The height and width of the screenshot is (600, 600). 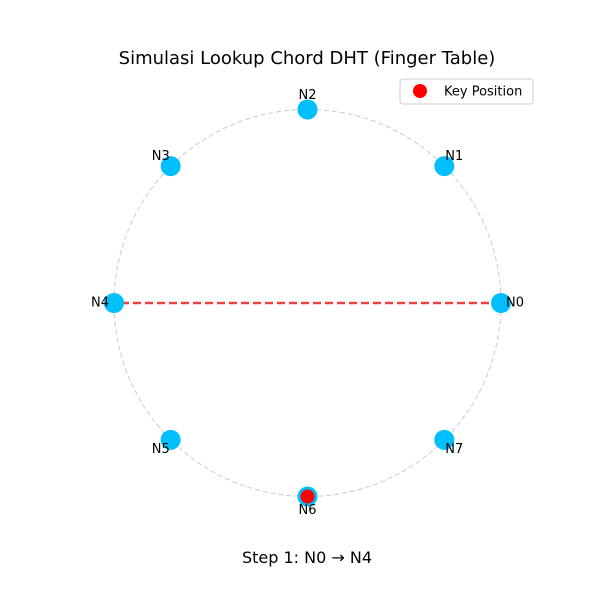 I want to click on key-layer, so click(x=307, y=496).